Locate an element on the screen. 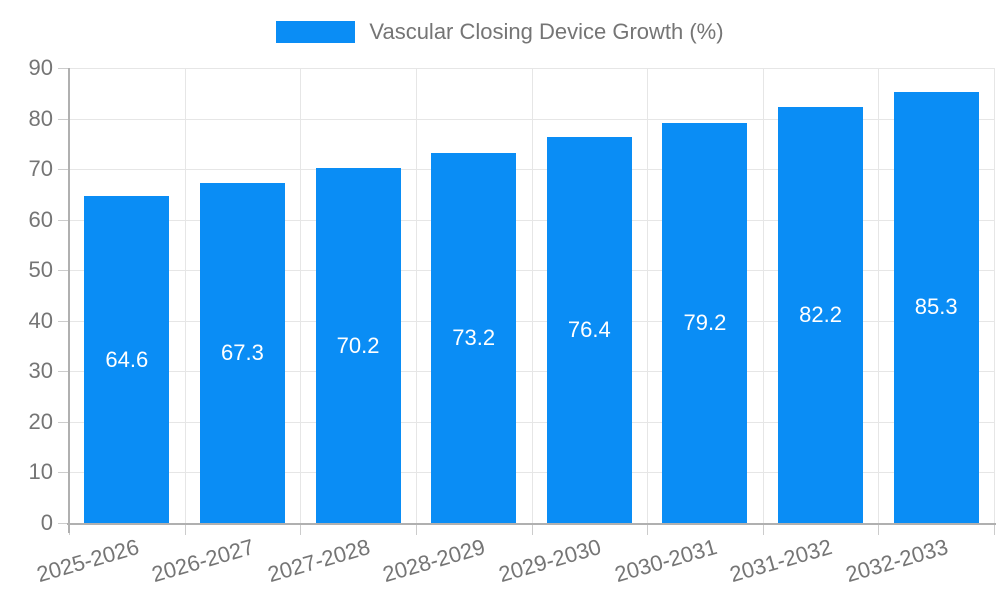 The image size is (1000, 600). bar-2026-2027 is located at coordinates (242, 352).